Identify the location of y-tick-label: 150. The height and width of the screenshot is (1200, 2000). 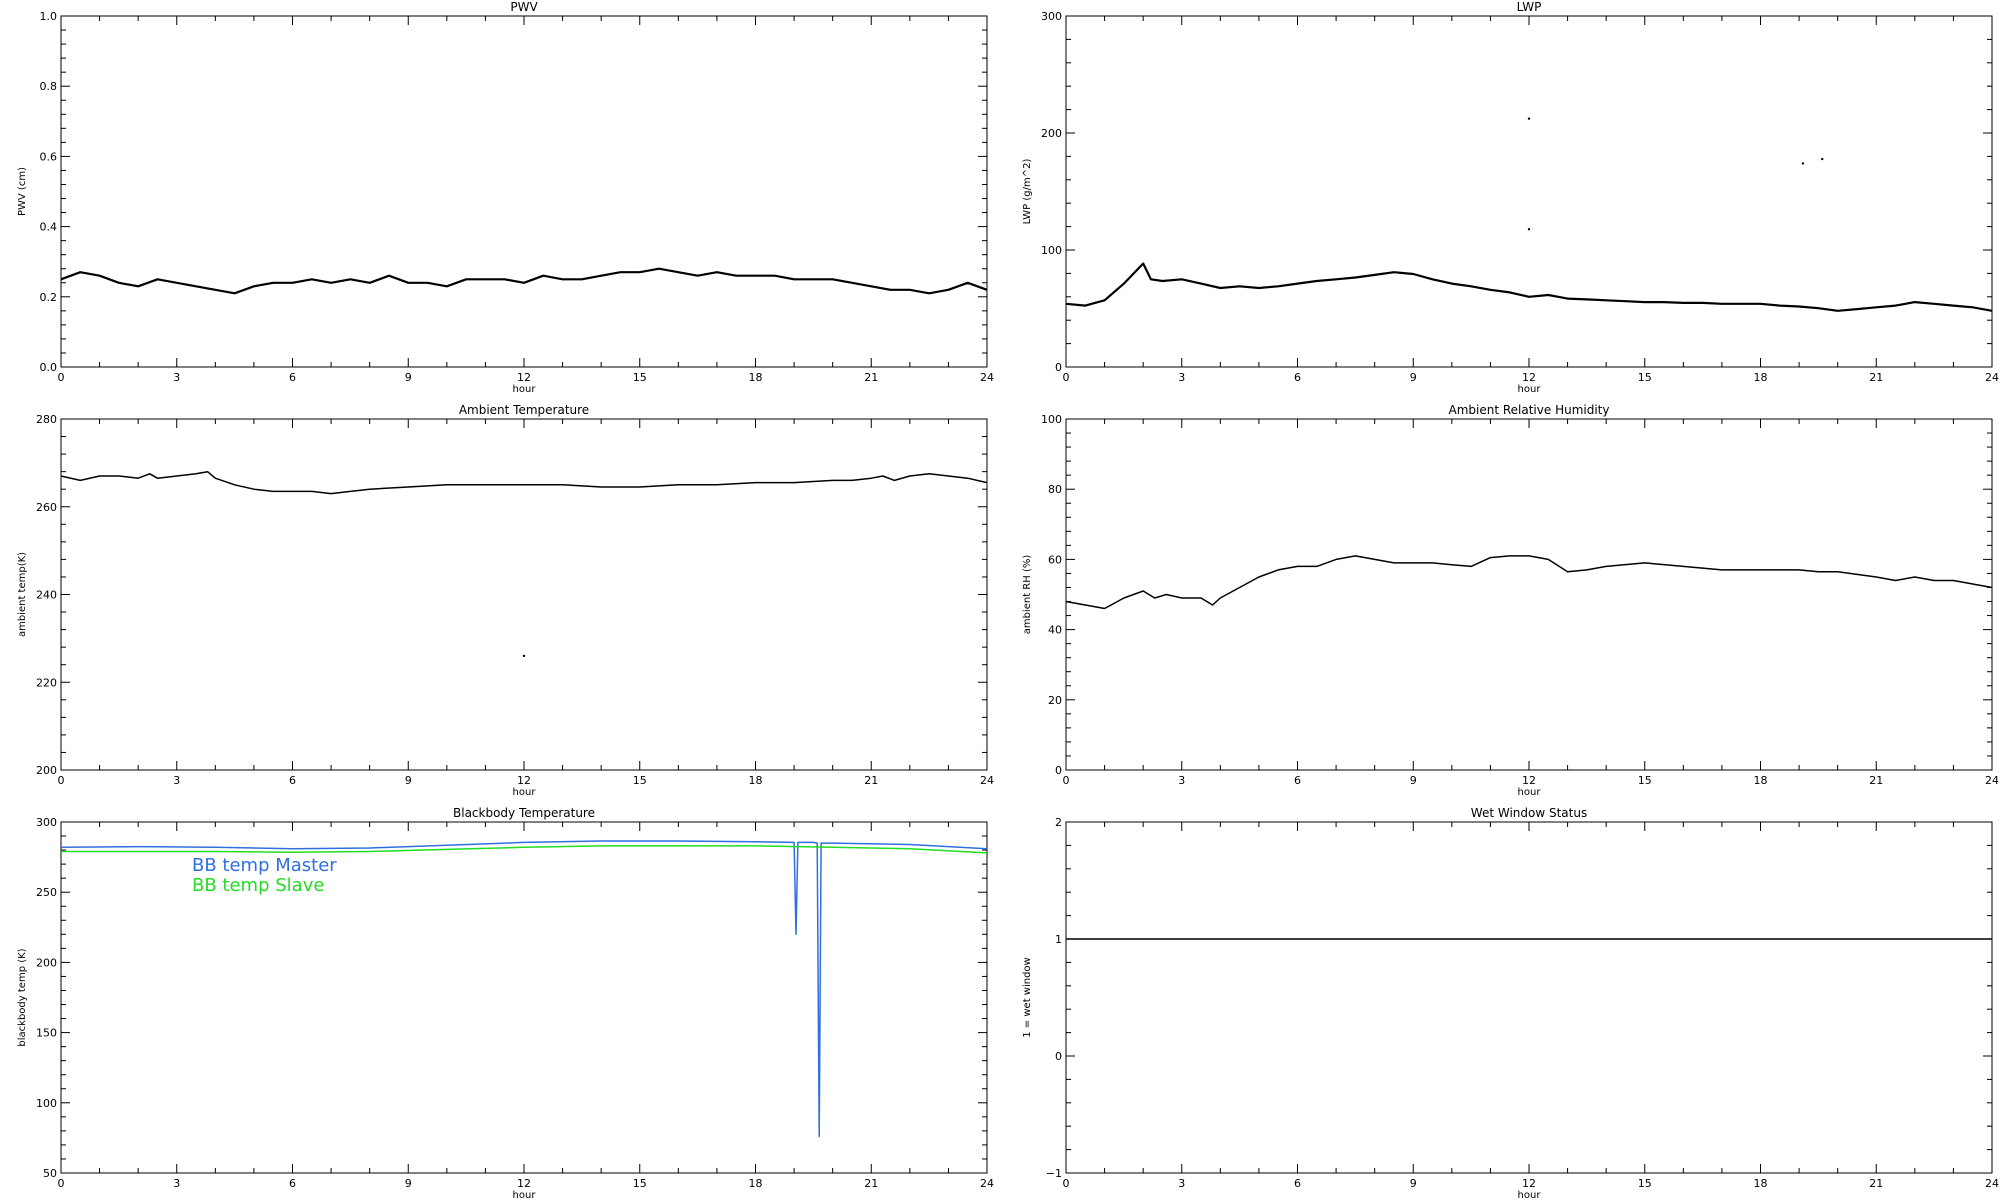
(46, 1033).